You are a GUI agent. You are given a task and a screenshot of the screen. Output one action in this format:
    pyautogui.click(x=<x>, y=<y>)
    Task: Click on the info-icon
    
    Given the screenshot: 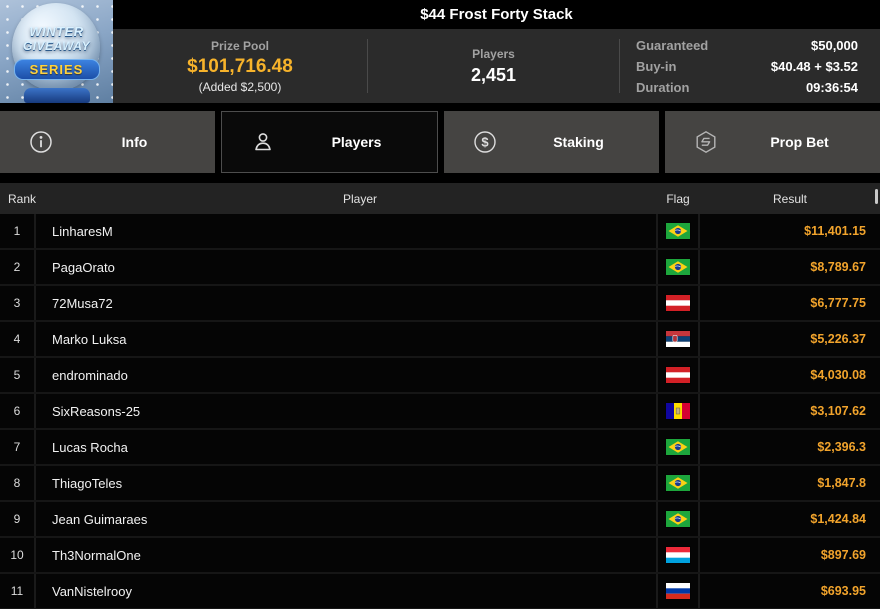 What is the action you would take?
    pyautogui.click(x=41, y=142)
    